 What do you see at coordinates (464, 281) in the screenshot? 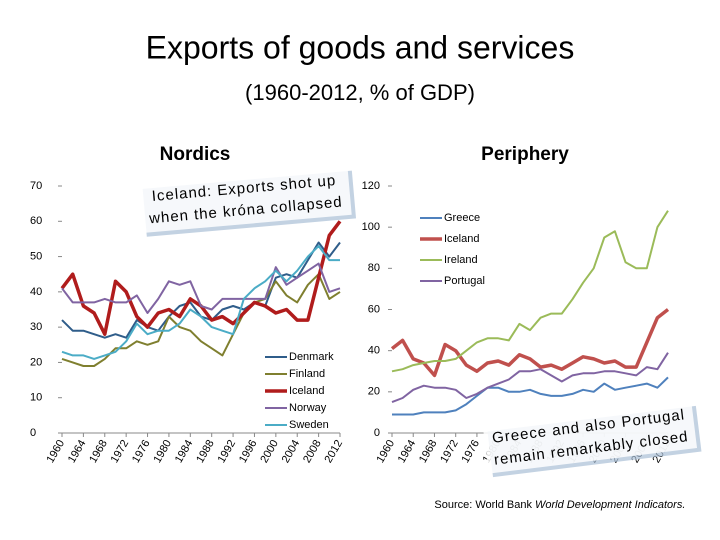
I see `legend-label: Portugal` at bounding box center [464, 281].